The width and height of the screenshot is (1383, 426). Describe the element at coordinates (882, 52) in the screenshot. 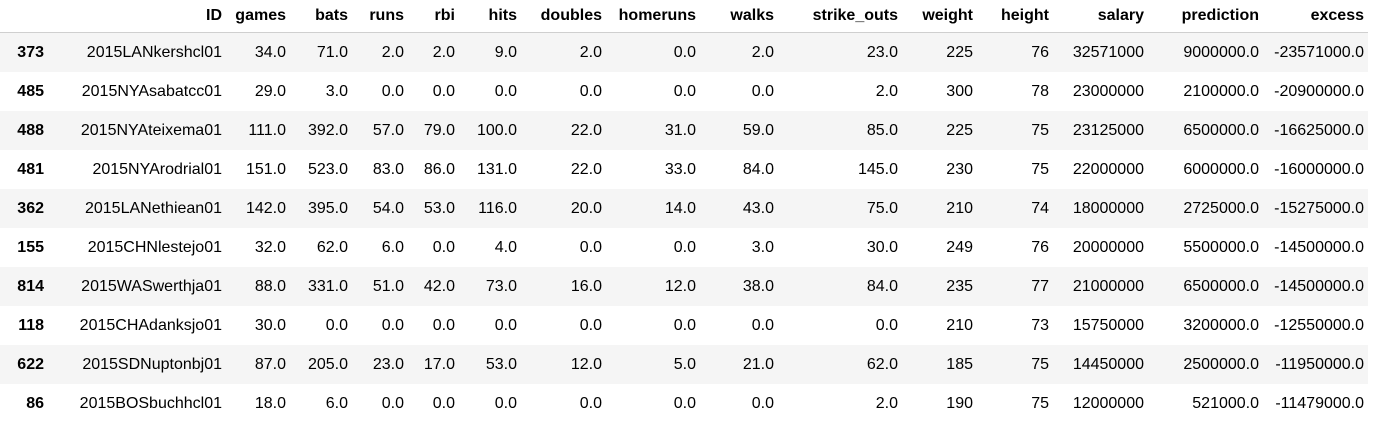

I see `cell-strike-outs: 23.0` at that location.